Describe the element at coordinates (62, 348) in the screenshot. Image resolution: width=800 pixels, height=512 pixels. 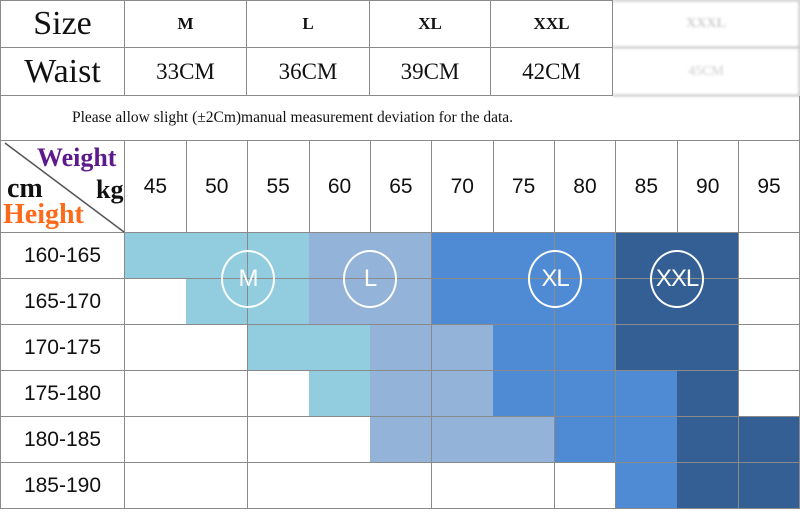
I see `height-header: 170-175` at that location.